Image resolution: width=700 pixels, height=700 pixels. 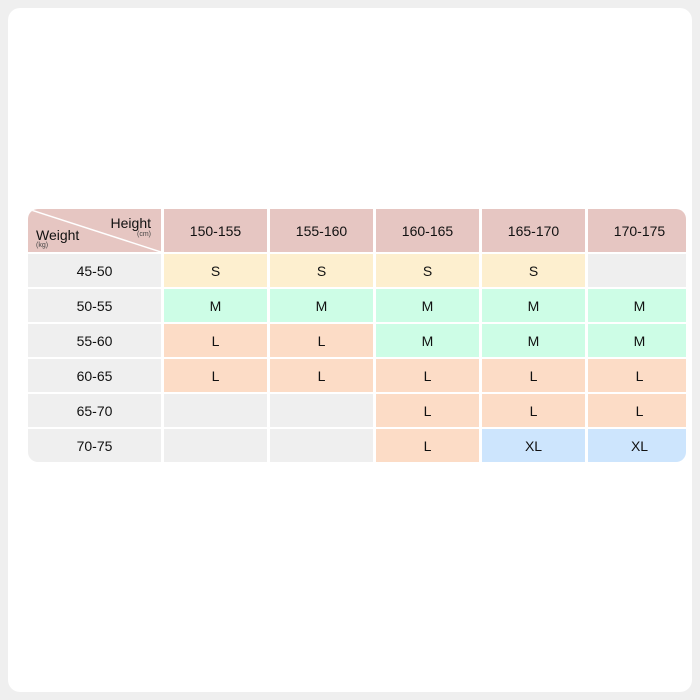 I want to click on row-header-weight: 65-70, so click(x=94, y=410).